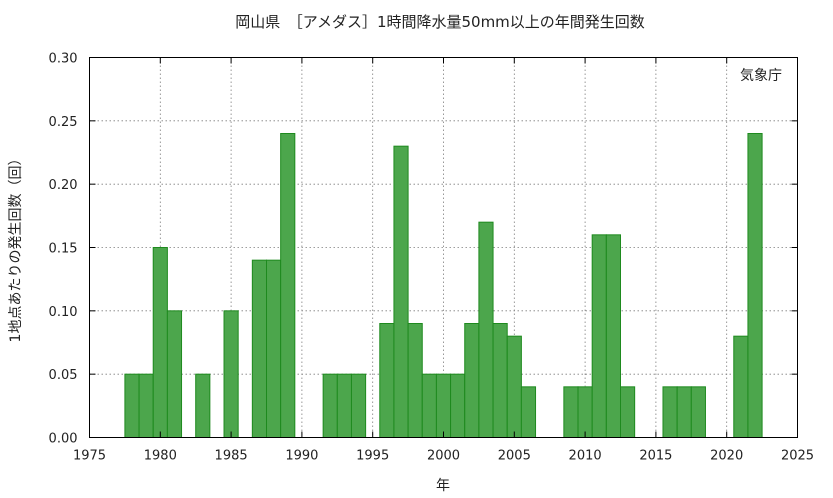 The image size is (833, 498). What do you see at coordinates (698, 412) in the screenshot?
I see `bar-2018` at bounding box center [698, 412].